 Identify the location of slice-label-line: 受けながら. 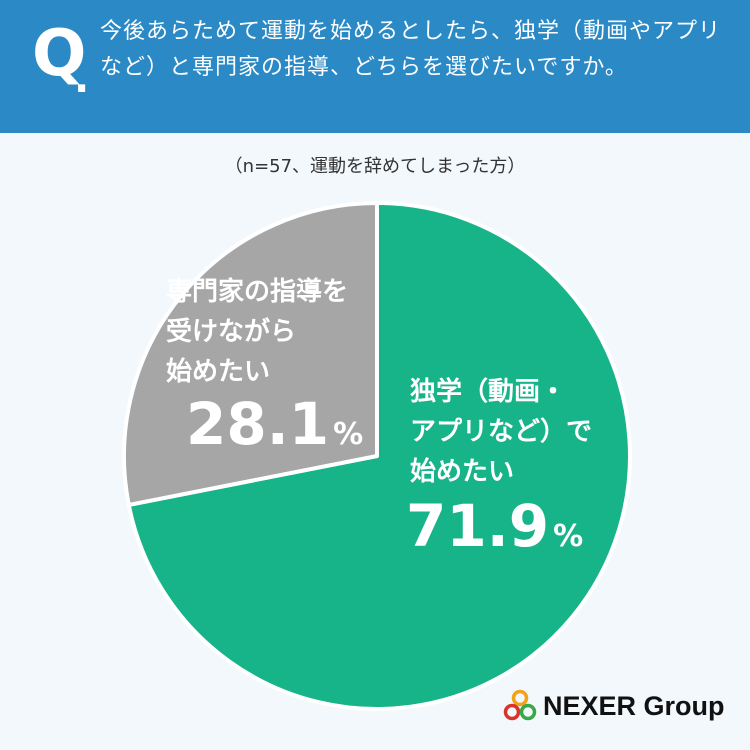
(231, 332).